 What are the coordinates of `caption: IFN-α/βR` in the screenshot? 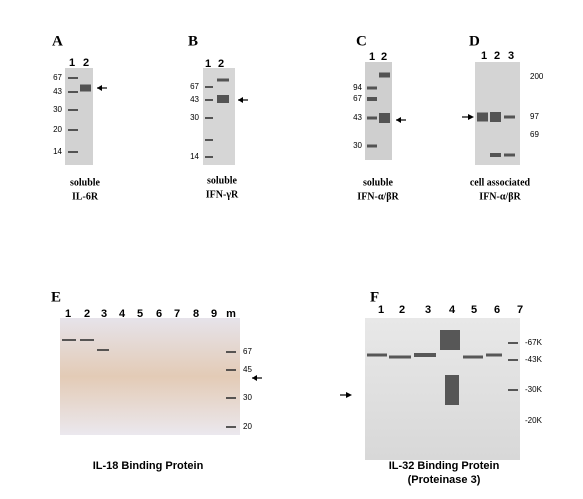 It's located at (378, 196).